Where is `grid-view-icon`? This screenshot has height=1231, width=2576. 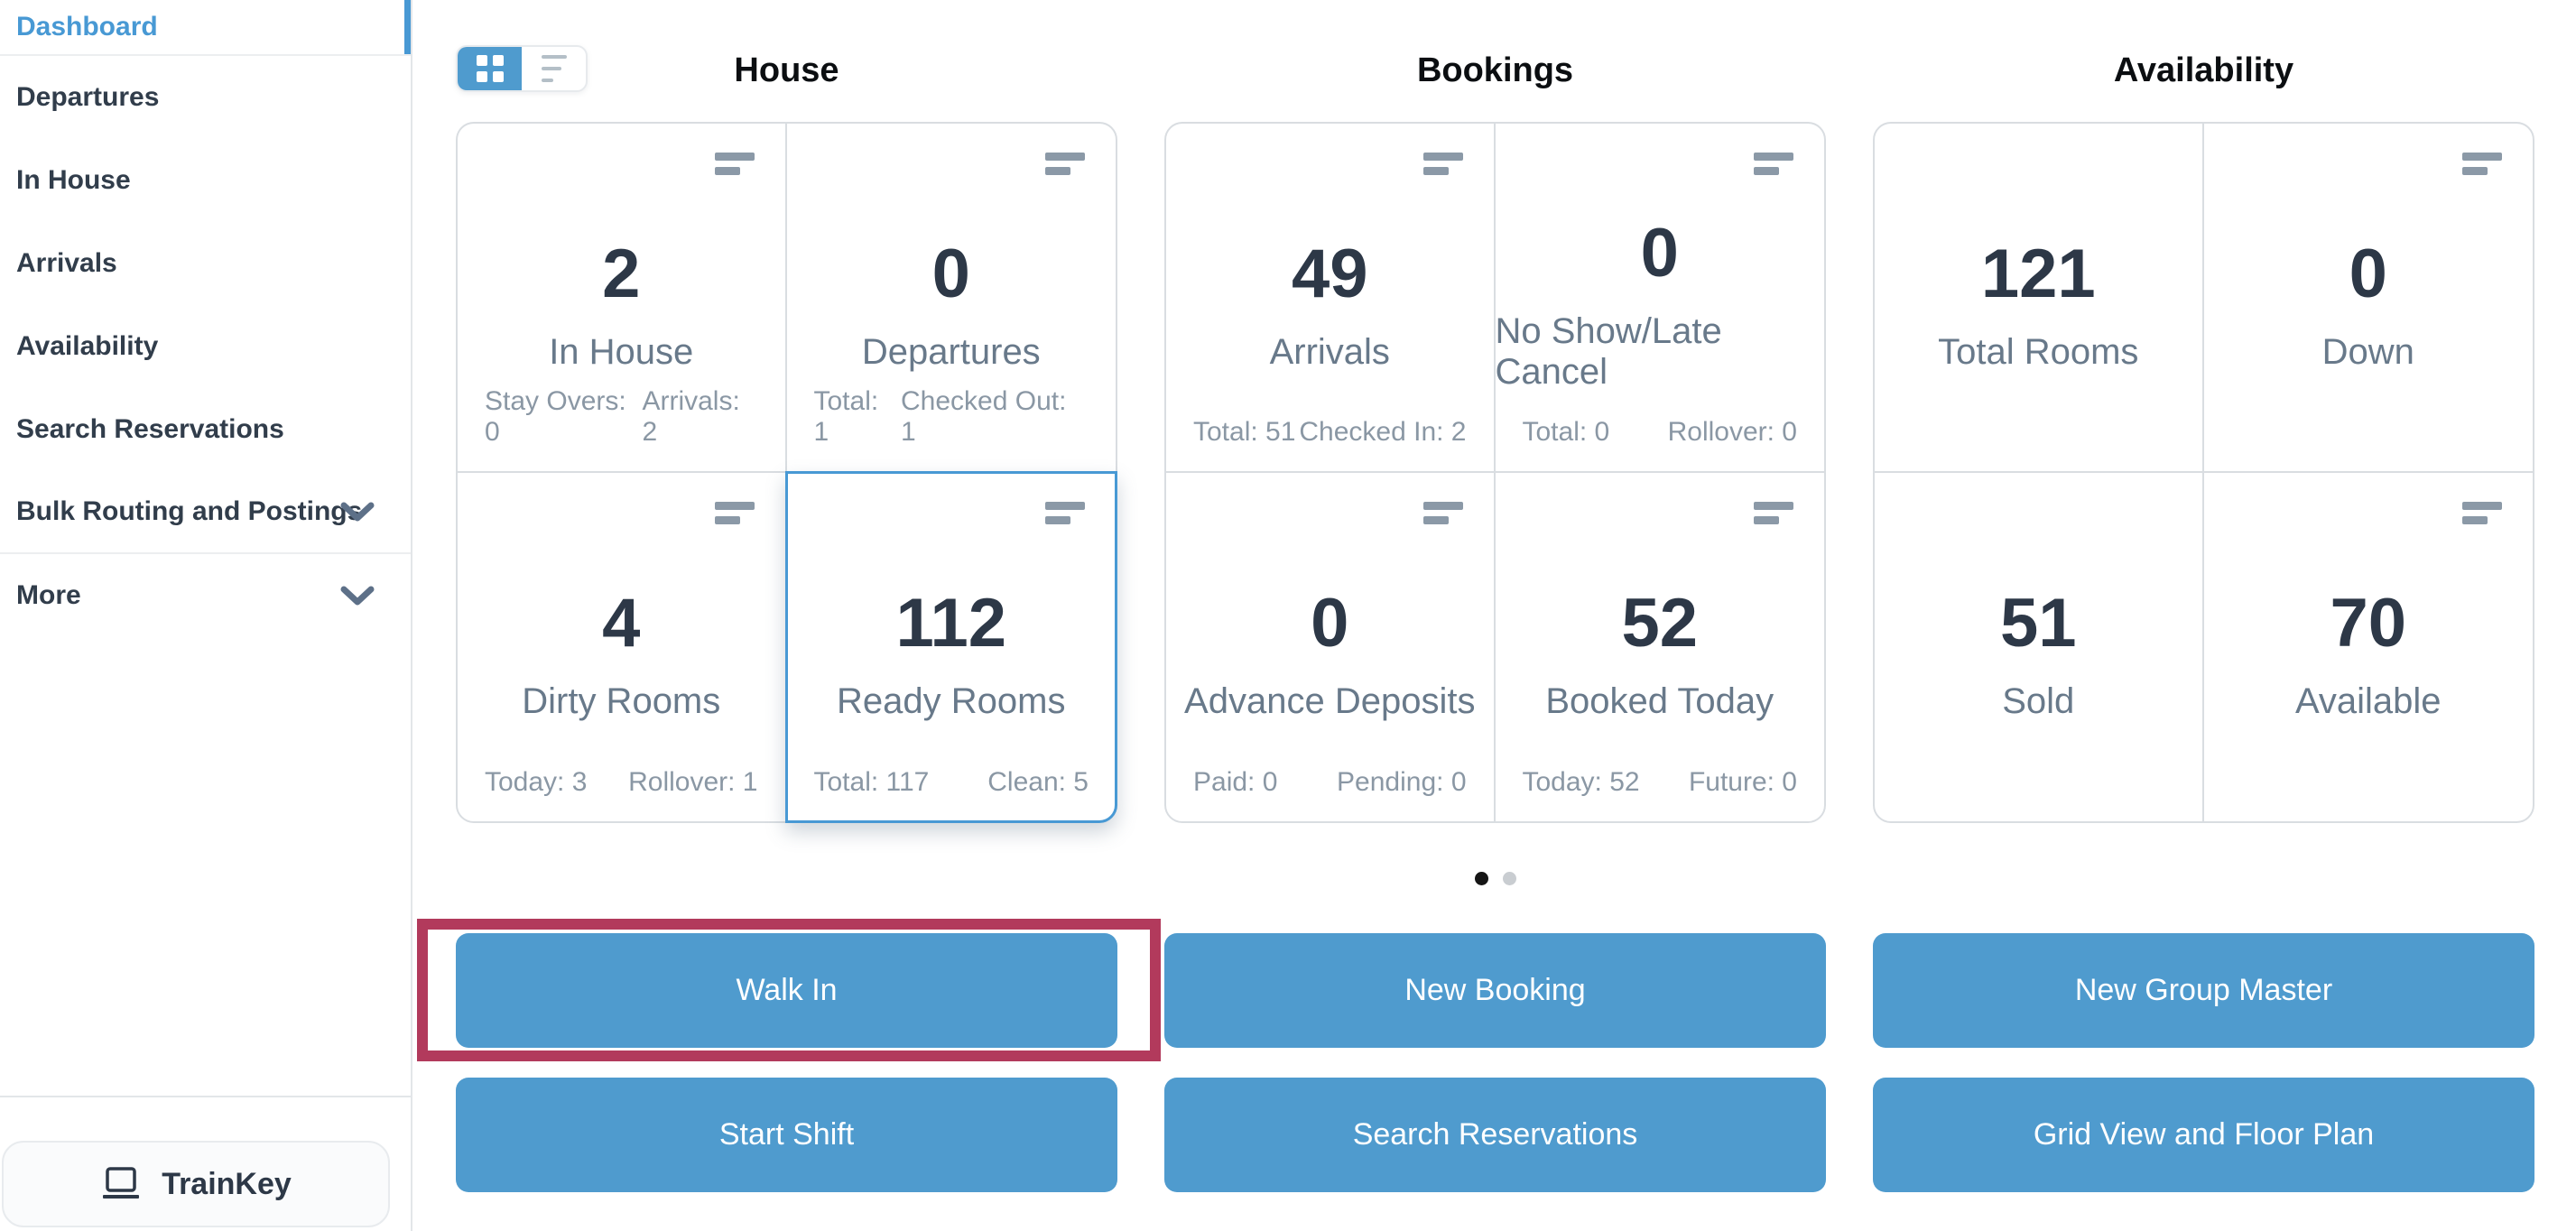
grid-view-icon is located at coordinates (490, 68).